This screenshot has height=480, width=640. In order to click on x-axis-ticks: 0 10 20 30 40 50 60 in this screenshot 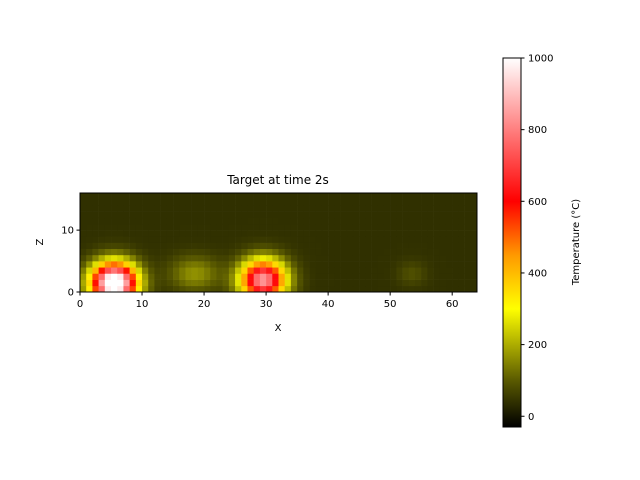, I will do `click(268, 301)`.